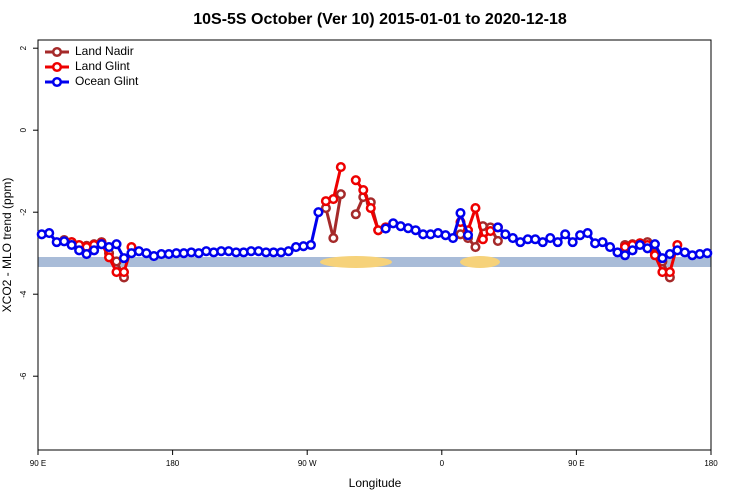  Describe the element at coordinates (442, 463) in the screenshot. I see `x-tick-label: 0` at that location.